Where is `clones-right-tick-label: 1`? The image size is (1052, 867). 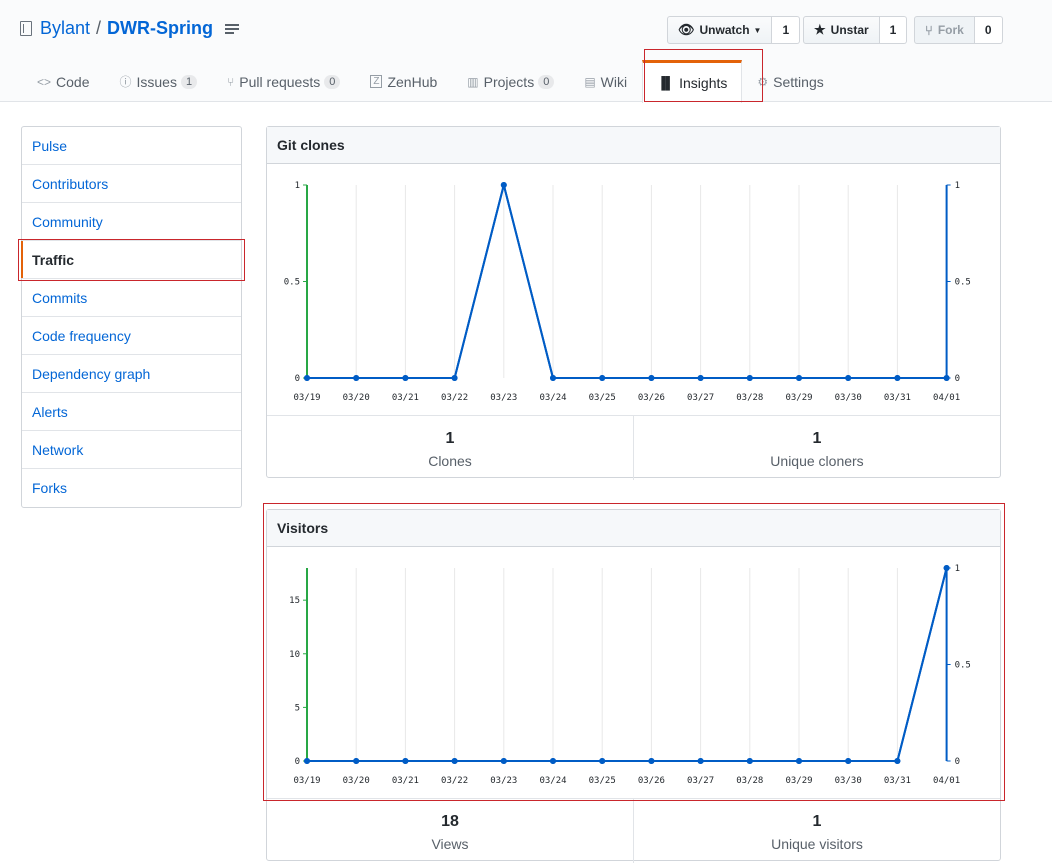
clones-right-tick-label: 1 is located at coordinates (957, 186).